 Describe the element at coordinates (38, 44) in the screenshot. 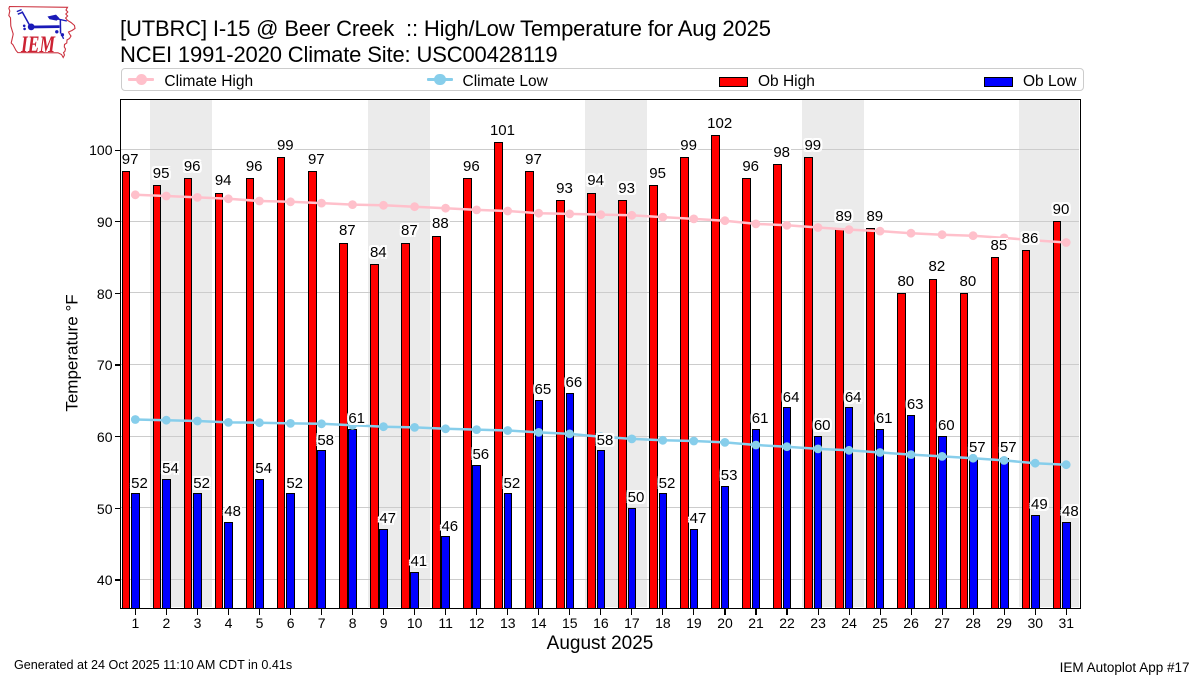

I see `svg-text: IEM` at that location.